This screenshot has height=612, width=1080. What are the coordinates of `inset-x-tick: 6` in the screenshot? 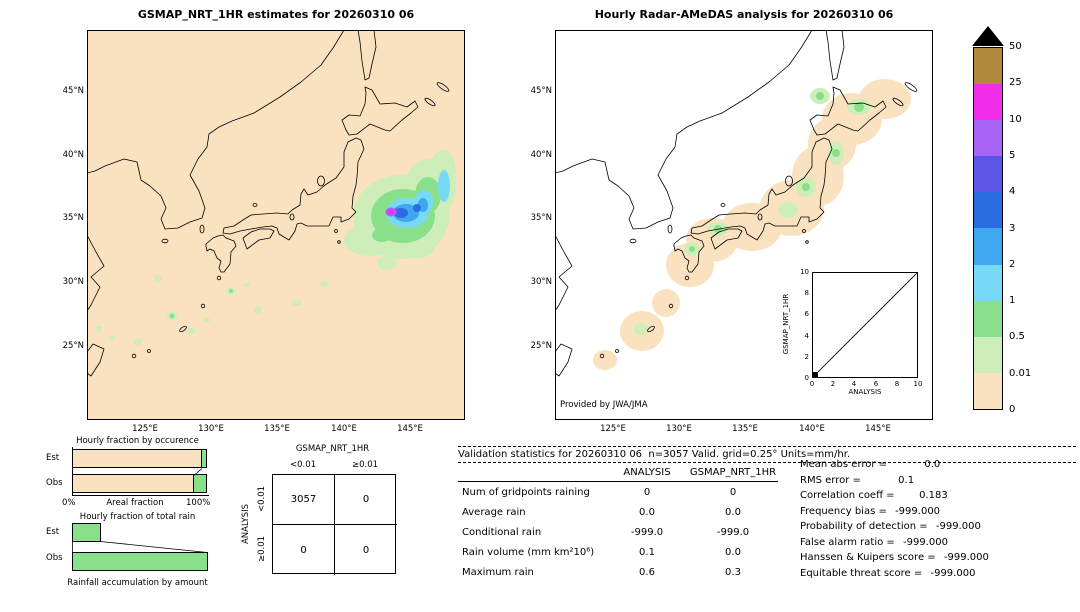 It's located at (876, 384).